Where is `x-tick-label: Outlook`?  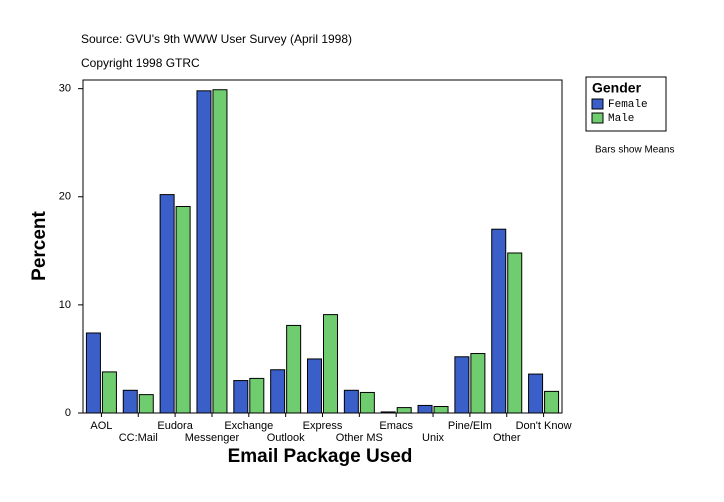 x-tick-label: Outlook is located at coordinates (286, 438).